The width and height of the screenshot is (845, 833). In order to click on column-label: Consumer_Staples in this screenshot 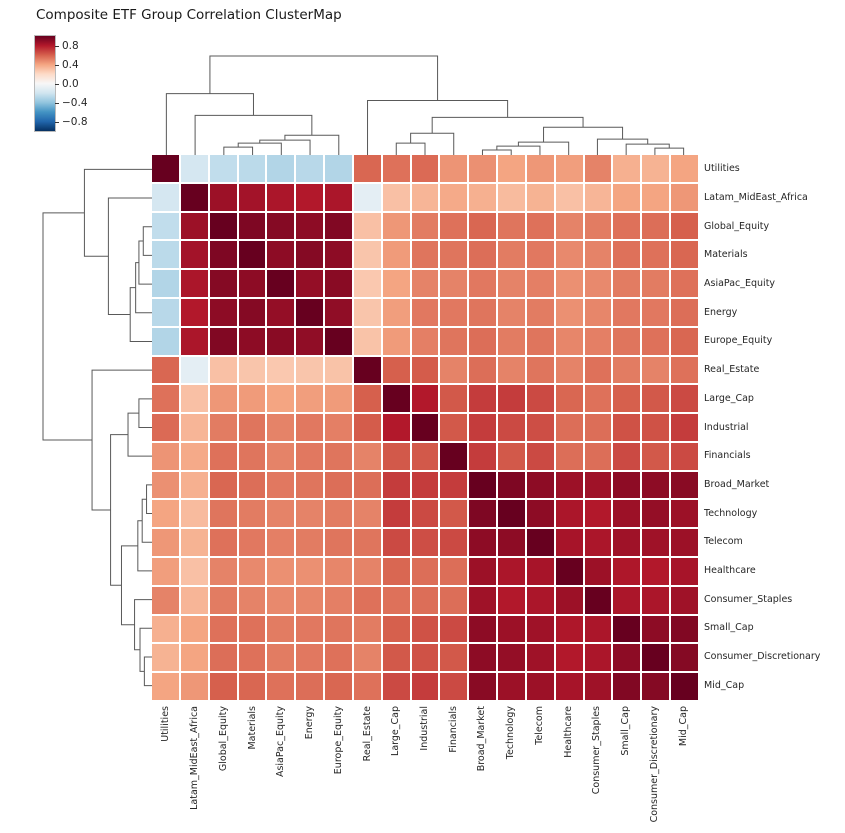, I will do `click(597, 750)`.